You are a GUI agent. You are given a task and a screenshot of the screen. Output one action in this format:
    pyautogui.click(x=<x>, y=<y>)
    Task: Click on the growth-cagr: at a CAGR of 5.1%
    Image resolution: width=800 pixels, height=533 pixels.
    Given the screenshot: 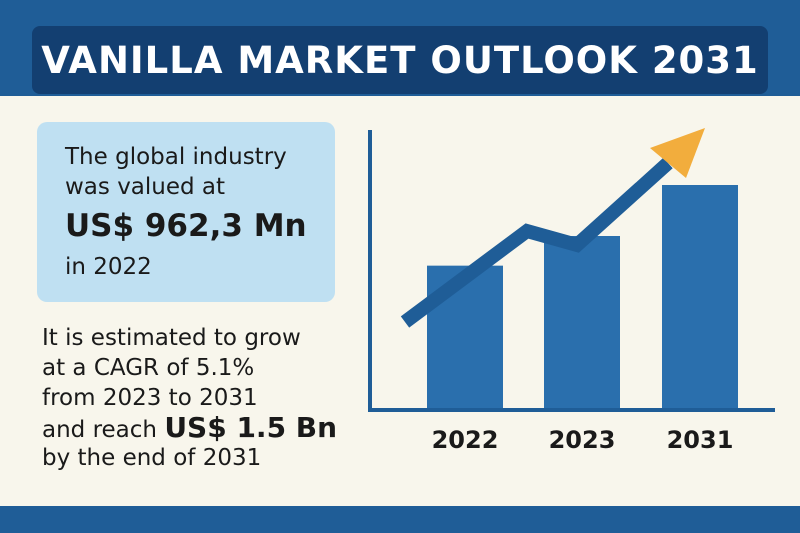 What is the action you would take?
    pyautogui.click(x=148, y=368)
    